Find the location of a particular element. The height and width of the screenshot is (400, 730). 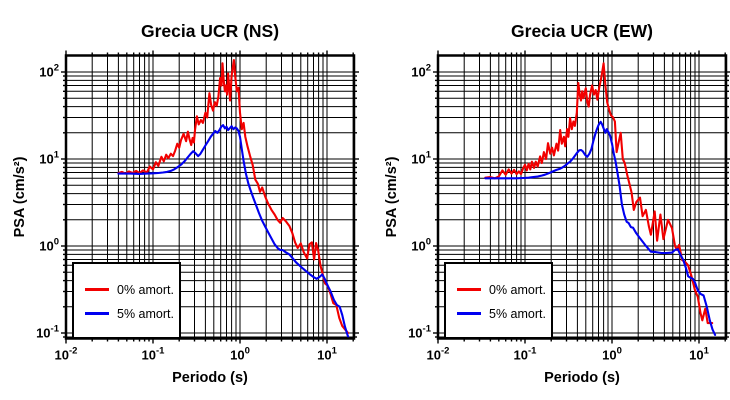

plot-title: Grecia UCR (EW) is located at coordinates (582, 31).